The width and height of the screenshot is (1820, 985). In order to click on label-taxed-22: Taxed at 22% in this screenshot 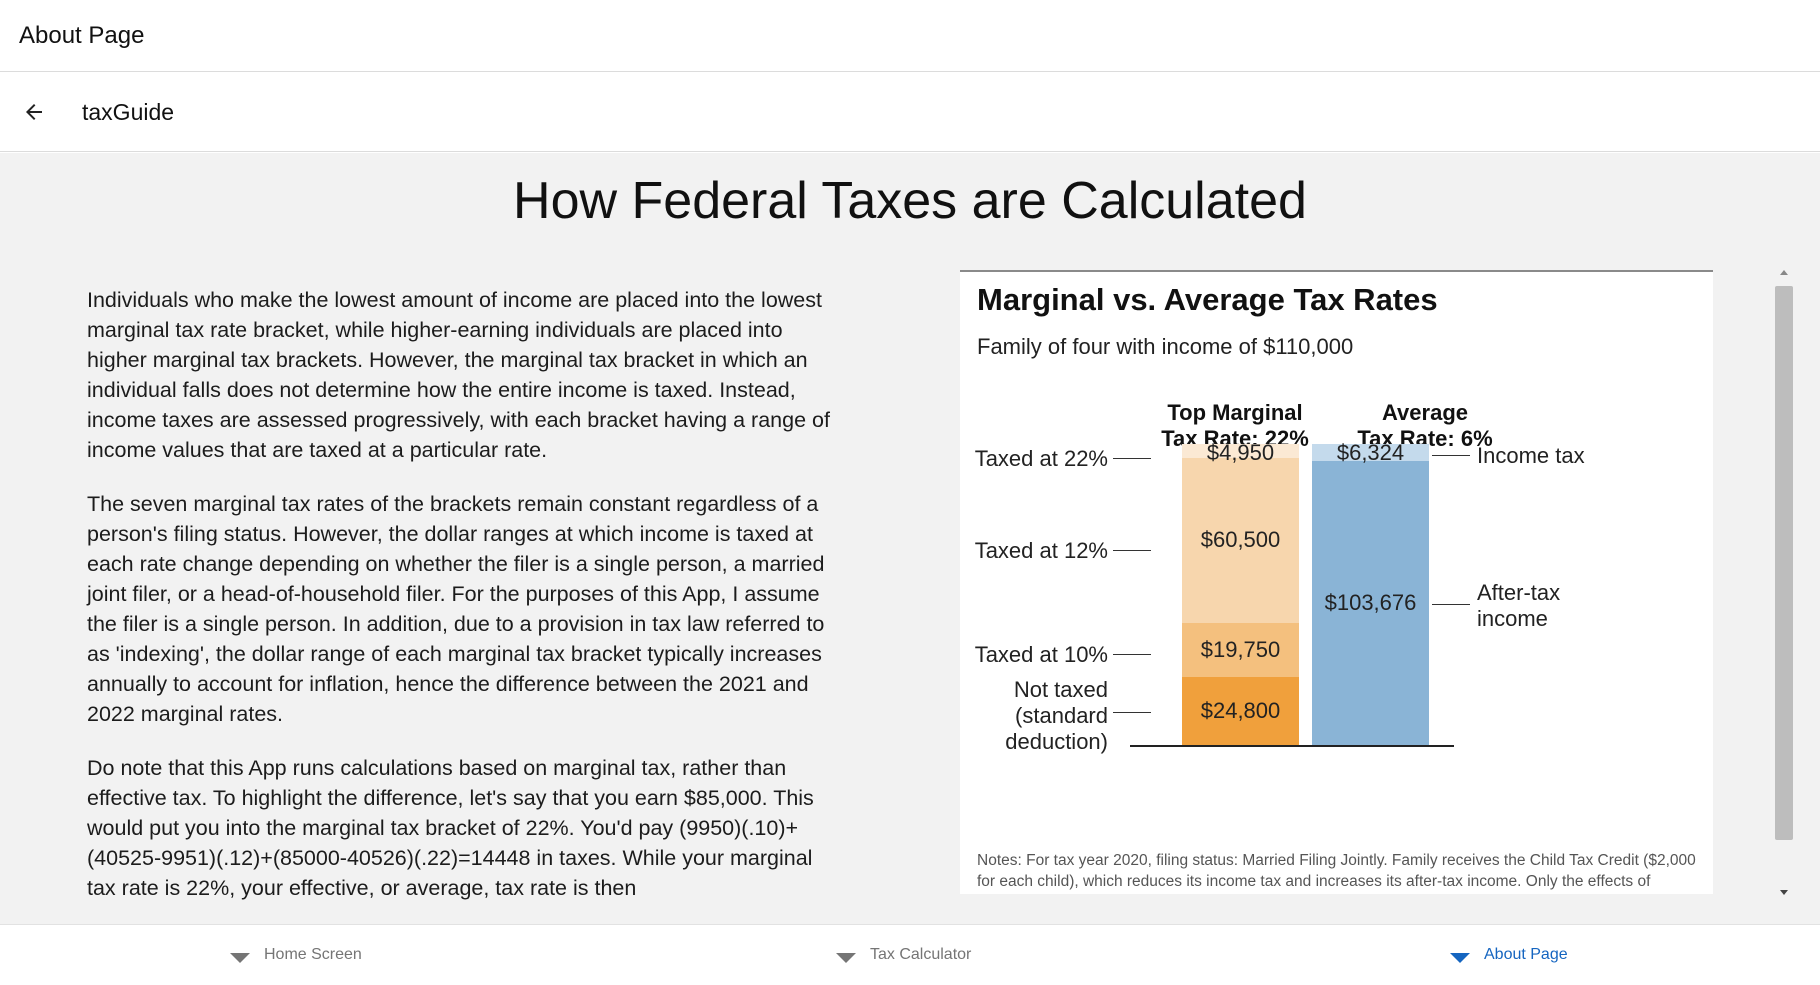, I will do `click(1041, 458)`.